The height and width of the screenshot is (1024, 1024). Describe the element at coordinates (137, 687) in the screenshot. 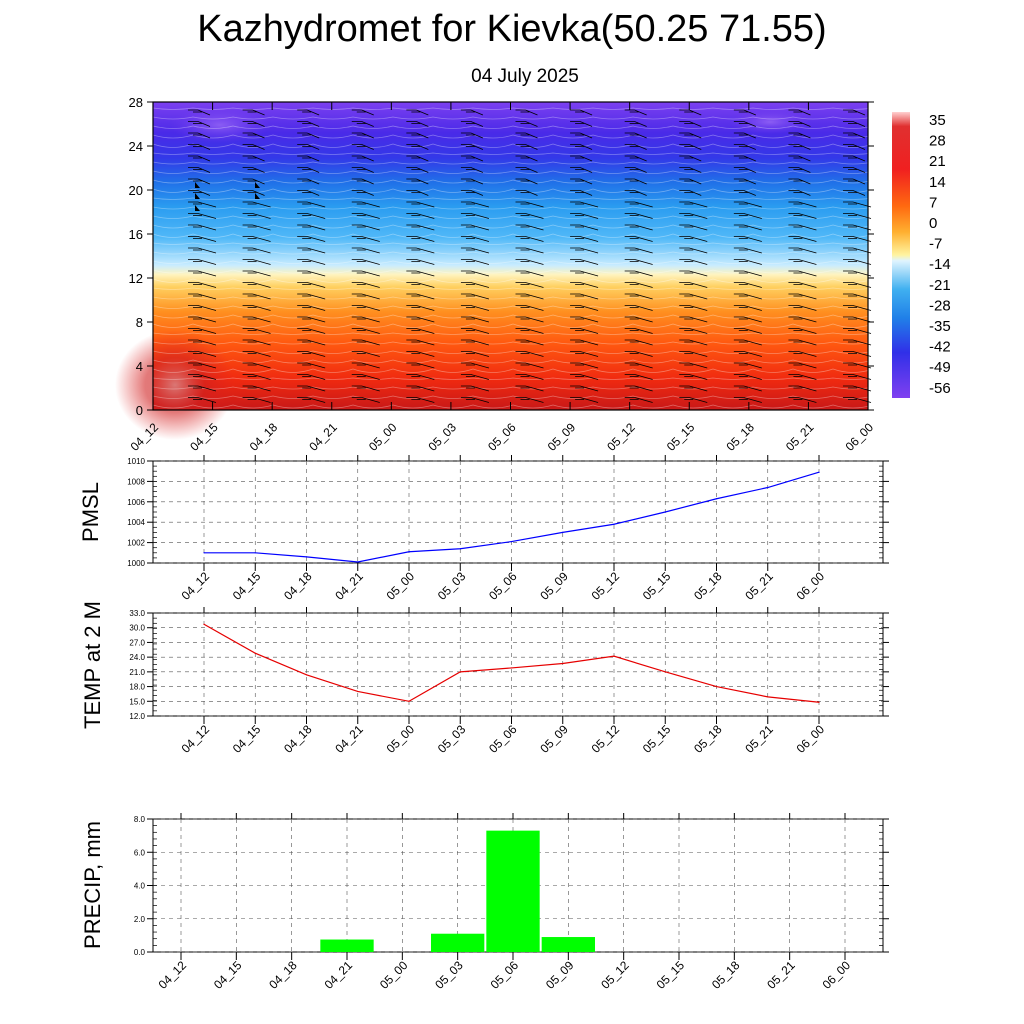

I see `y-tick-label: 18.0` at that location.